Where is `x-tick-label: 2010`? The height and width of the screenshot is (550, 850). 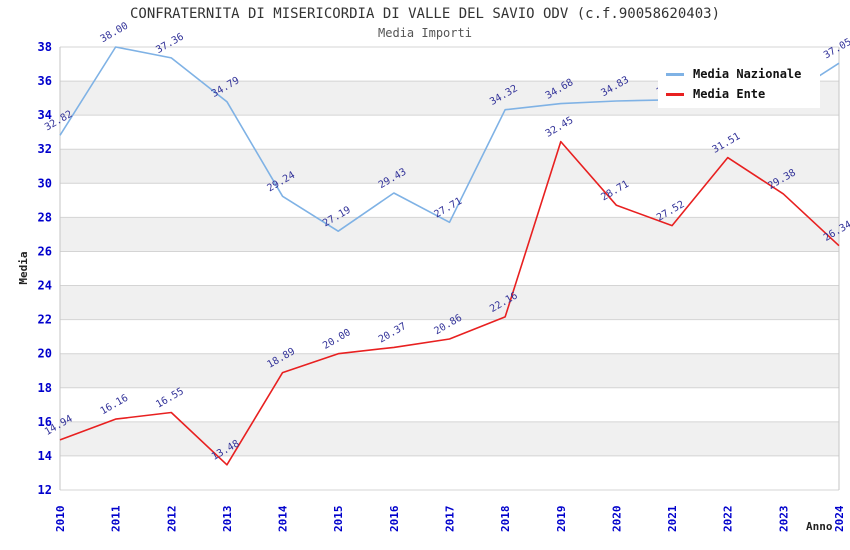
x-tick-label: 2010 is located at coordinates (60, 519).